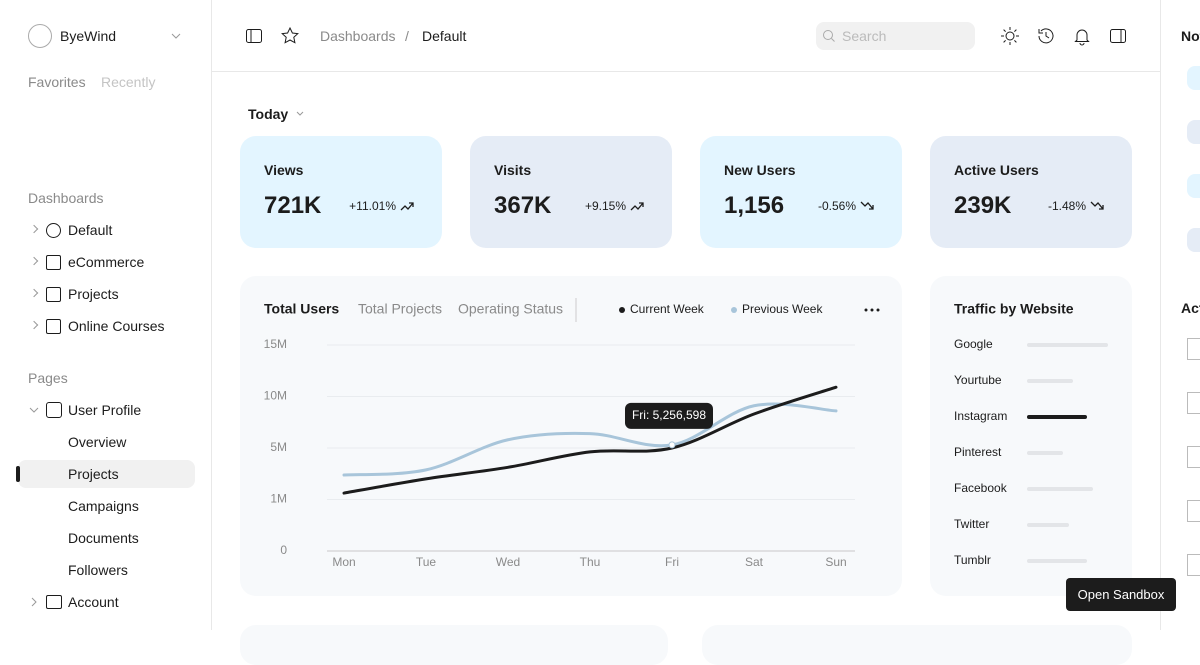  What do you see at coordinates (88, 36) in the screenshot?
I see `brand: ByeWind` at bounding box center [88, 36].